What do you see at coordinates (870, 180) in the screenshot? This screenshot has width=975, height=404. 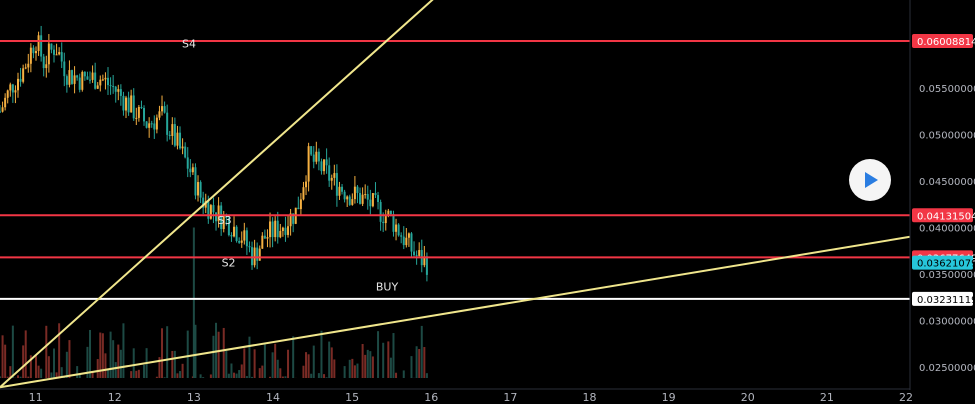 I see `play-button` at bounding box center [870, 180].